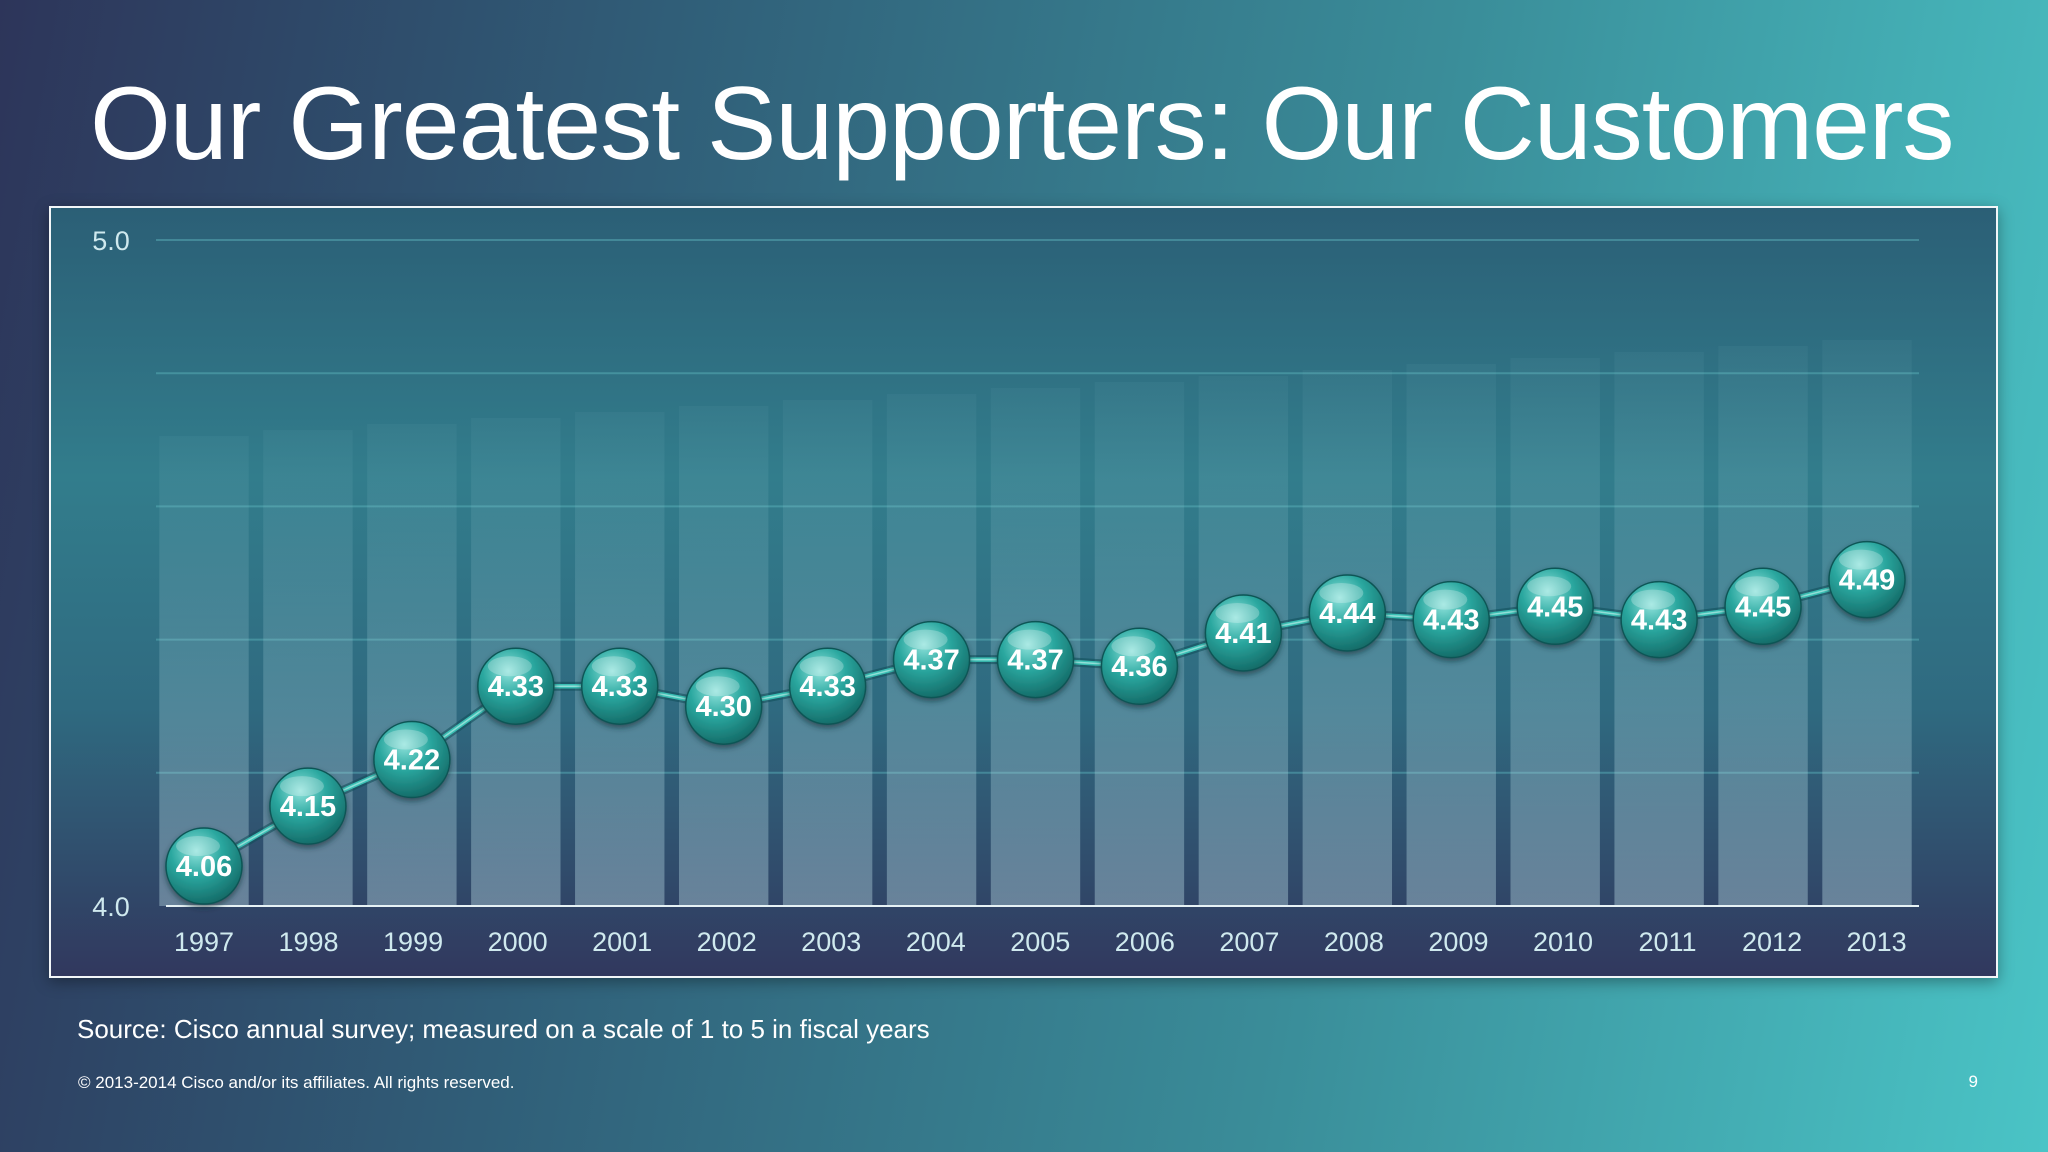 This screenshot has width=2048, height=1152. Describe the element at coordinates (1973, 1081) in the screenshot. I see `page-number: 9` at that location.